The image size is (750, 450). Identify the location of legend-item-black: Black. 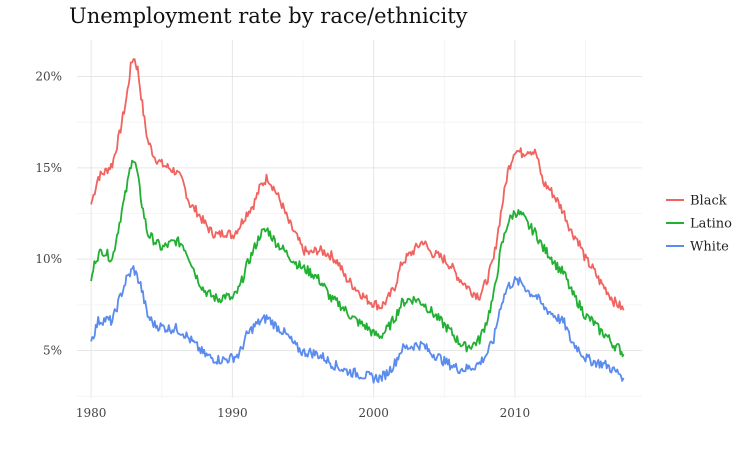
(696, 201).